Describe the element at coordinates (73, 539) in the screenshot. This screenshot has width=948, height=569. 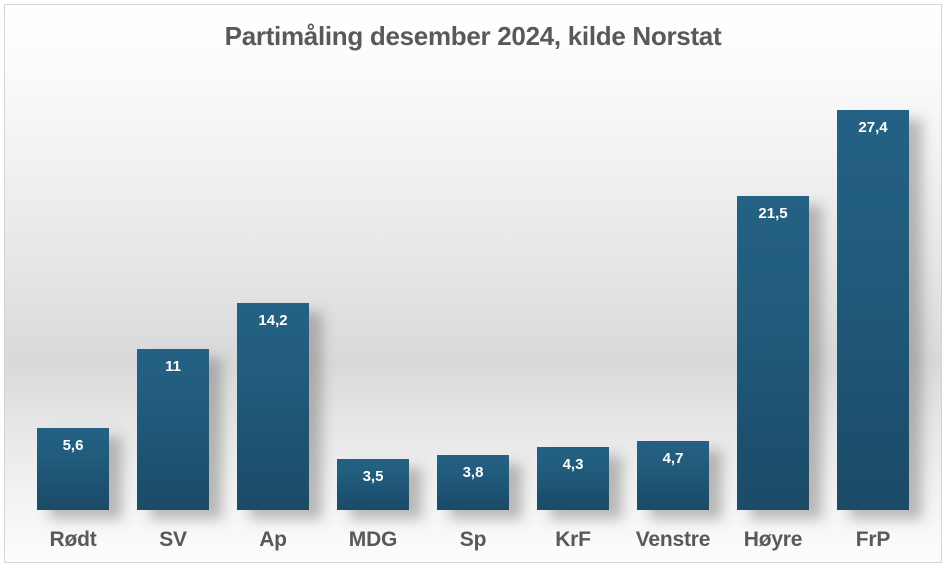
I see `category-label-rødt: Rødt` at that location.